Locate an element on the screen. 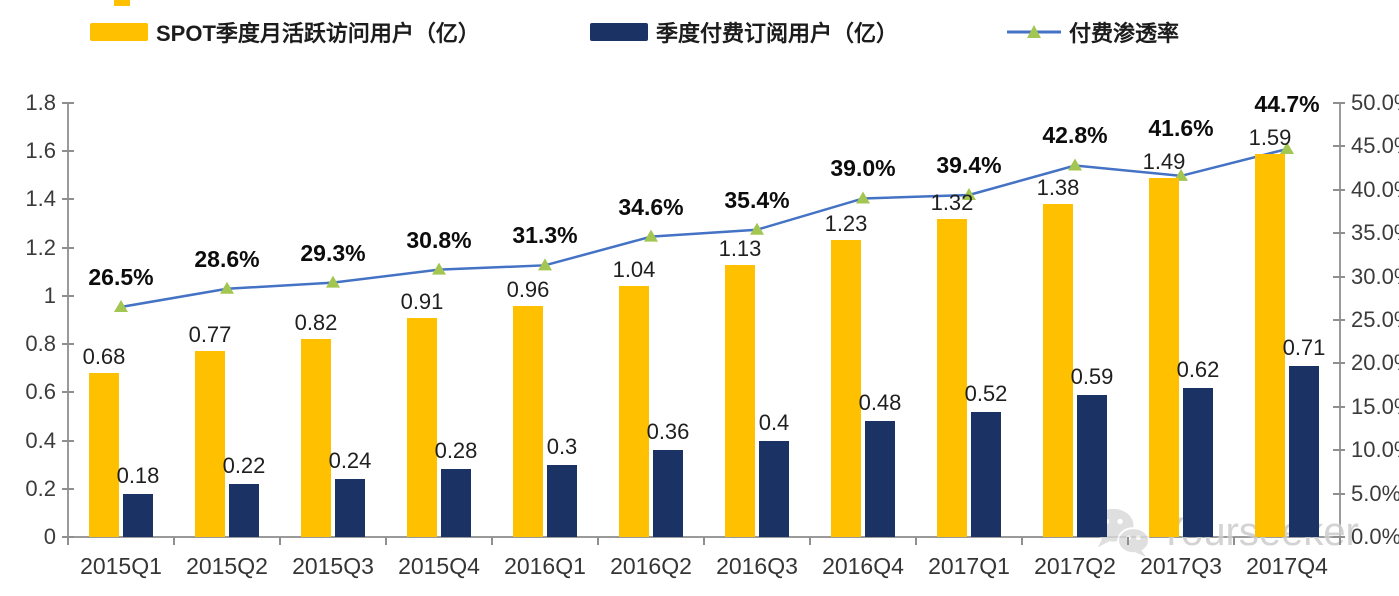 The image size is (1399, 596). x-tick-label: 2017Q2 is located at coordinates (1075, 566).